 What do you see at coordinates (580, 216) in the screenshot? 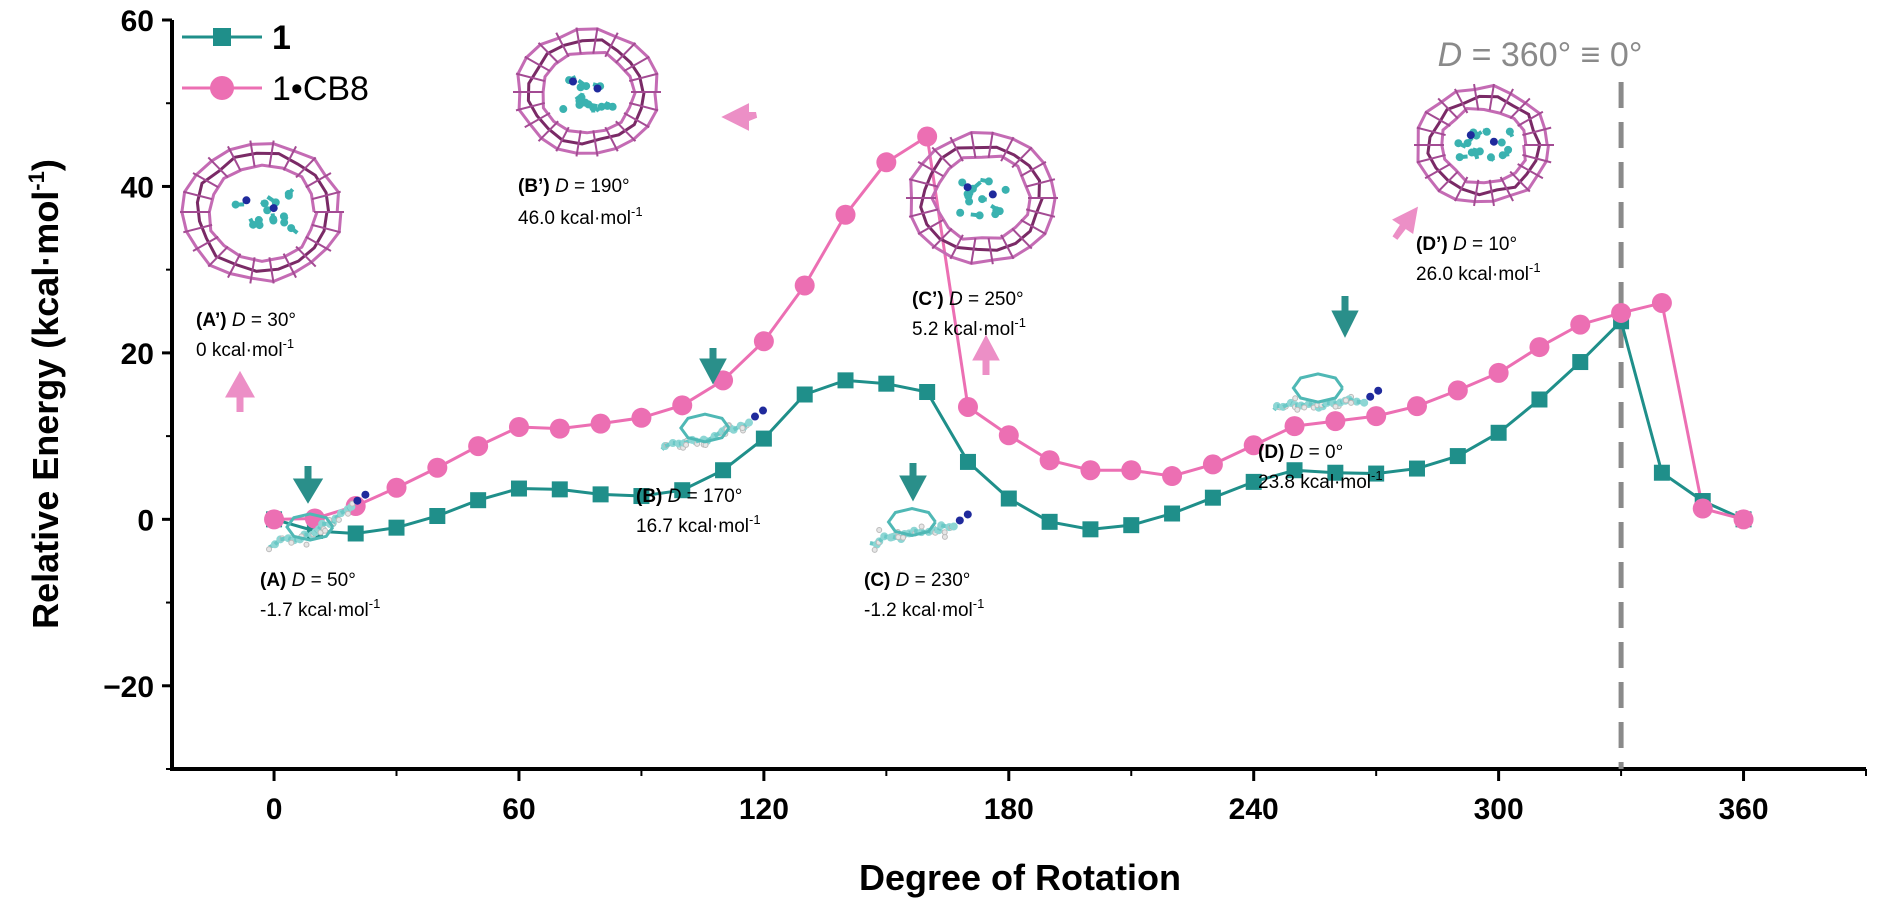
I see `label-B-prime-energy: 46.0 kcal·mol-1` at bounding box center [580, 216].